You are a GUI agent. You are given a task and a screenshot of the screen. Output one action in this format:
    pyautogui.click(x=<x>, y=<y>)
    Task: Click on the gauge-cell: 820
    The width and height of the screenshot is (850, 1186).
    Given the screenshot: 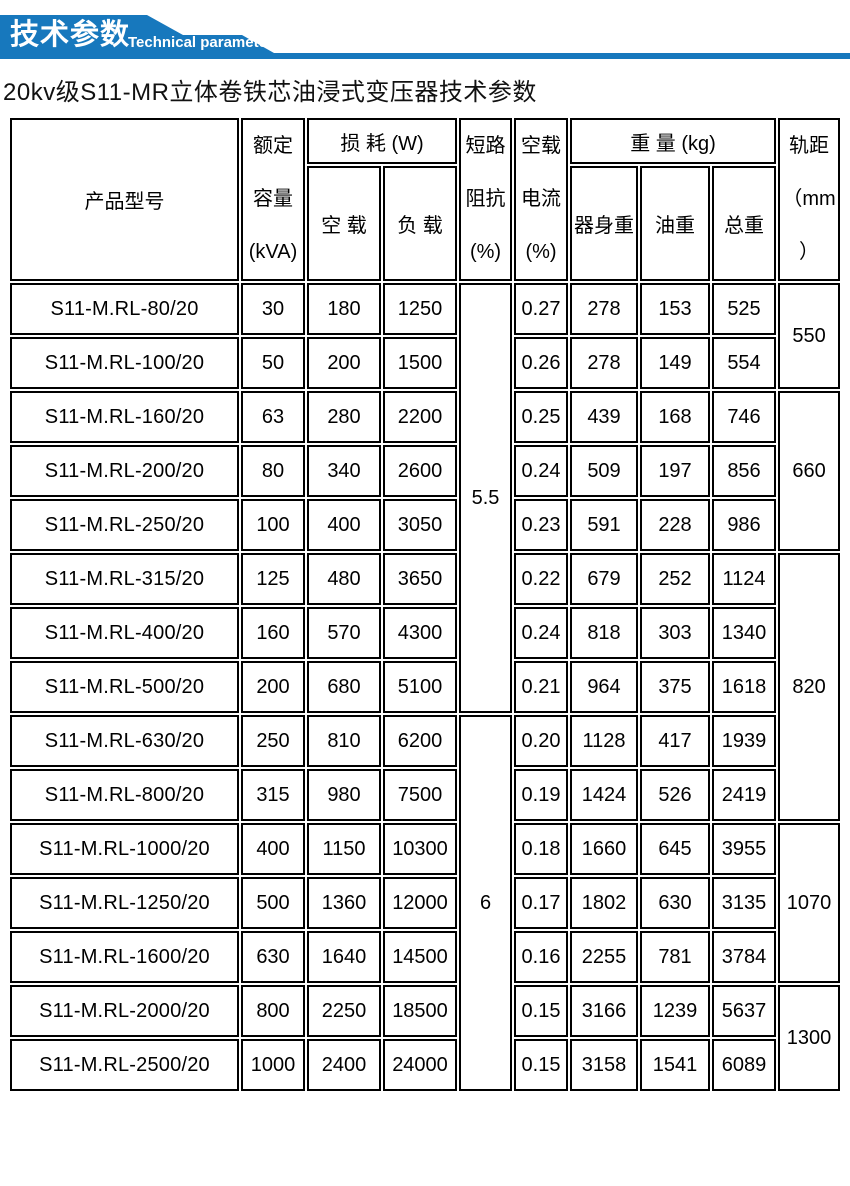 What is the action you would take?
    pyautogui.click(x=809, y=687)
    